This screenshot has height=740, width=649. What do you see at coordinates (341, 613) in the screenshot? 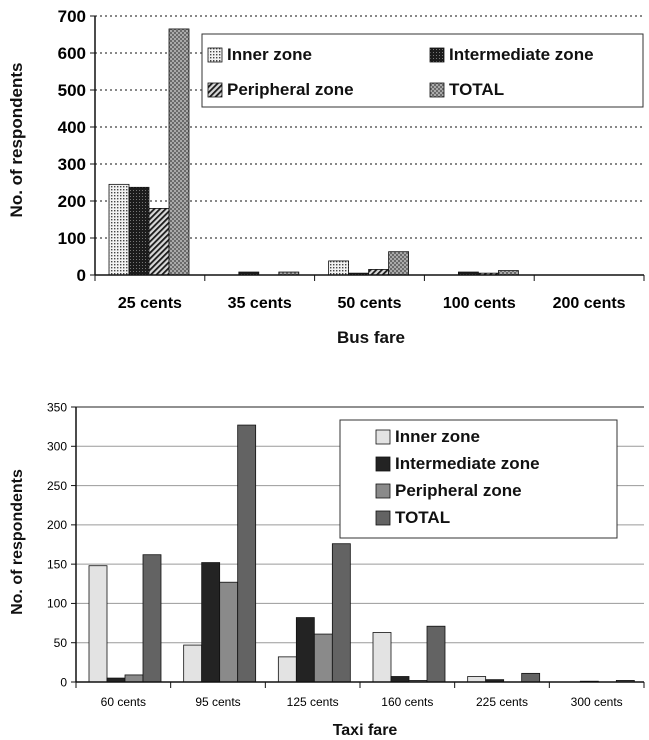
I see `bar-total-125-cents` at bounding box center [341, 613].